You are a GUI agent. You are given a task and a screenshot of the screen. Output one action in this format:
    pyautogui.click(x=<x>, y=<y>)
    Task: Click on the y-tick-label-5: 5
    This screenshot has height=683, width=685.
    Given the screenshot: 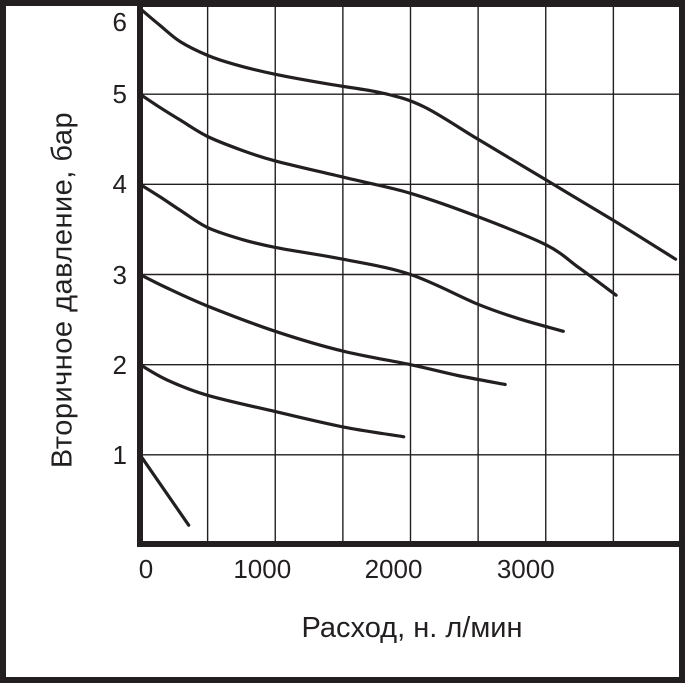 What is the action you would take?
    pyautogui.click(x=119, y=94)
    